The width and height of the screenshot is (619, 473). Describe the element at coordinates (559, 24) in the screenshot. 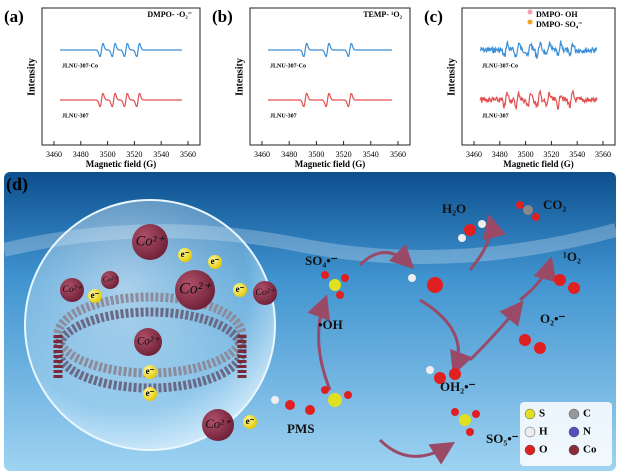

I see `legend-text: DMPO- SO₄⁻` at that location.